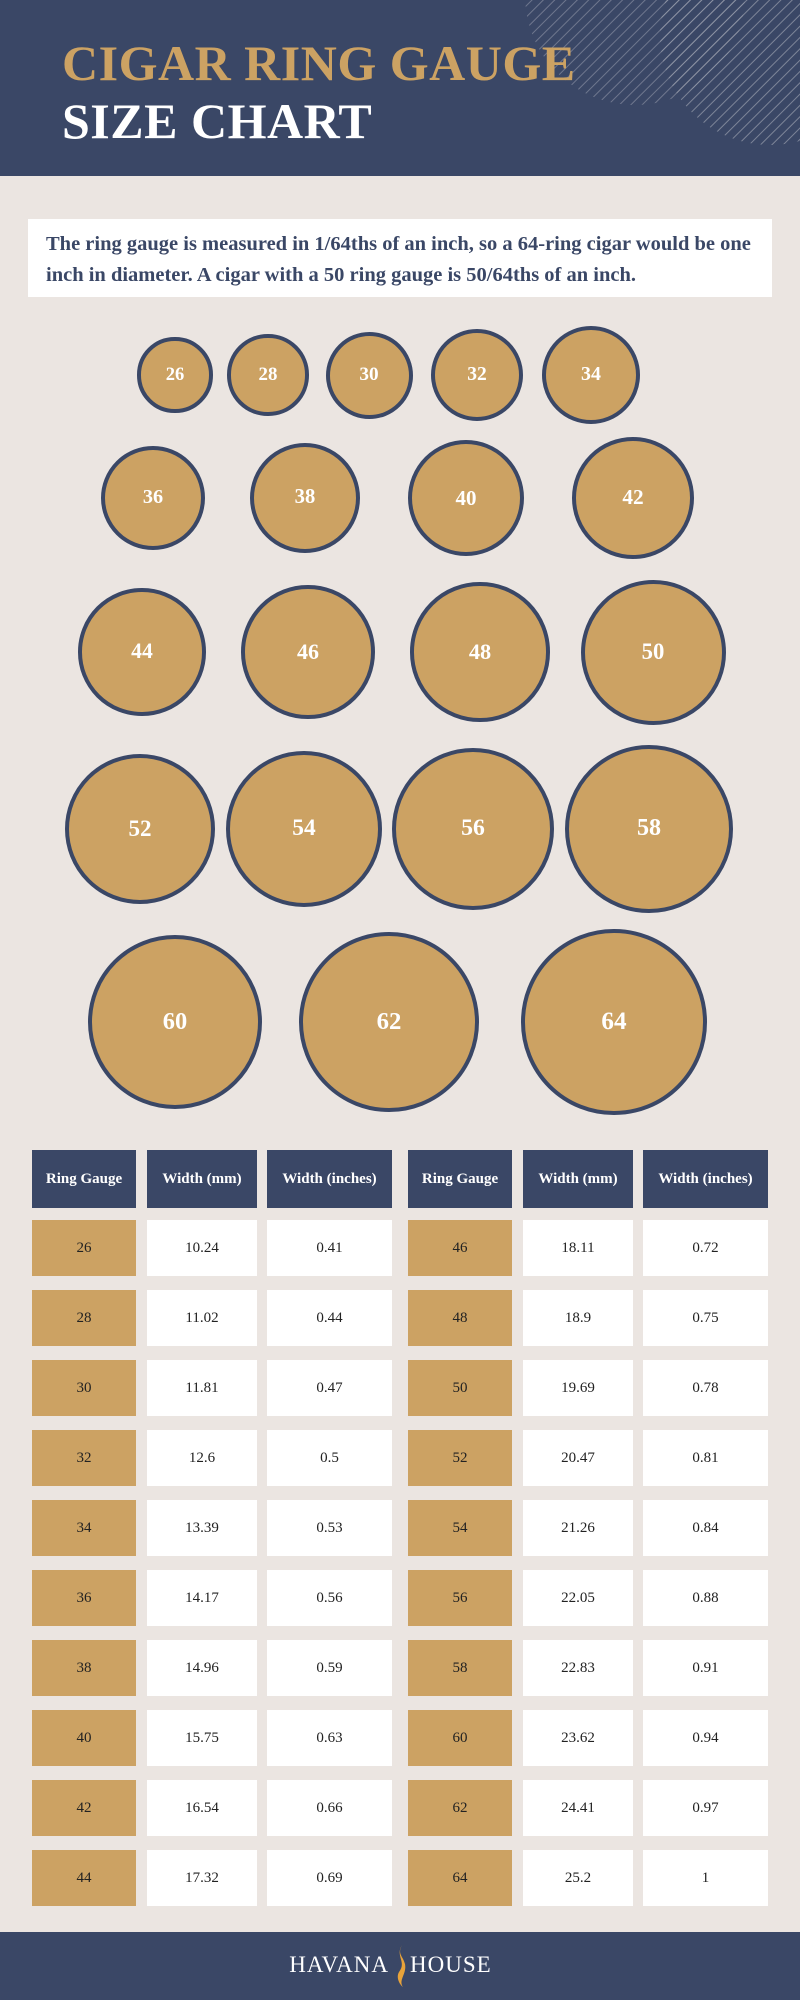 The width and height of the screenshot is (800, 2000). What do you see at coordinates (202, 1738) in the screenshot?
I see `value-cell: 15.75` at bounding box center [202, 1738].